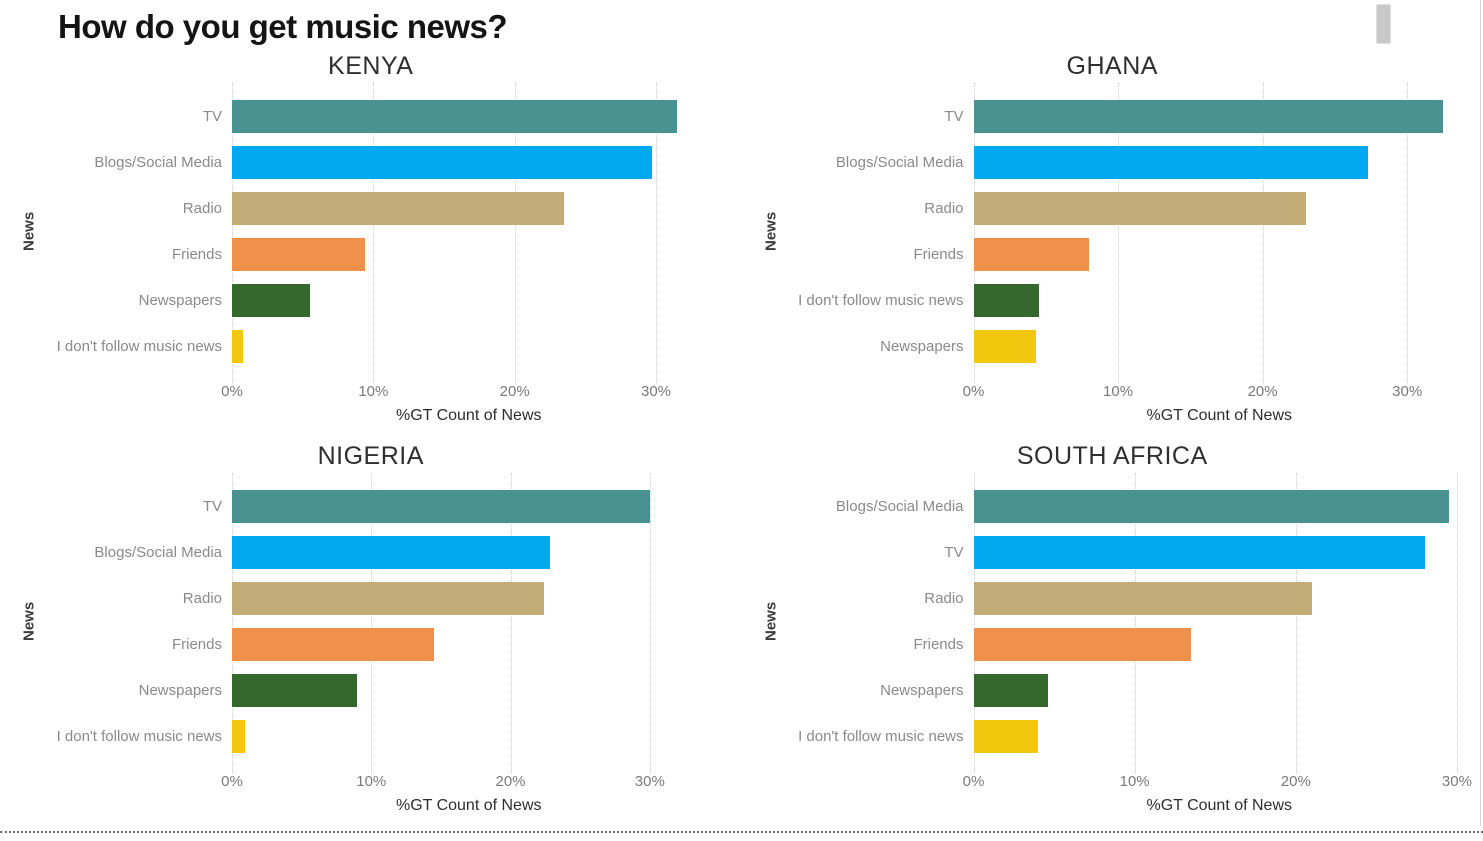 The width and height of the screenshot is (1483, 841). I want to click on right-border-line, so click(1480, 413).